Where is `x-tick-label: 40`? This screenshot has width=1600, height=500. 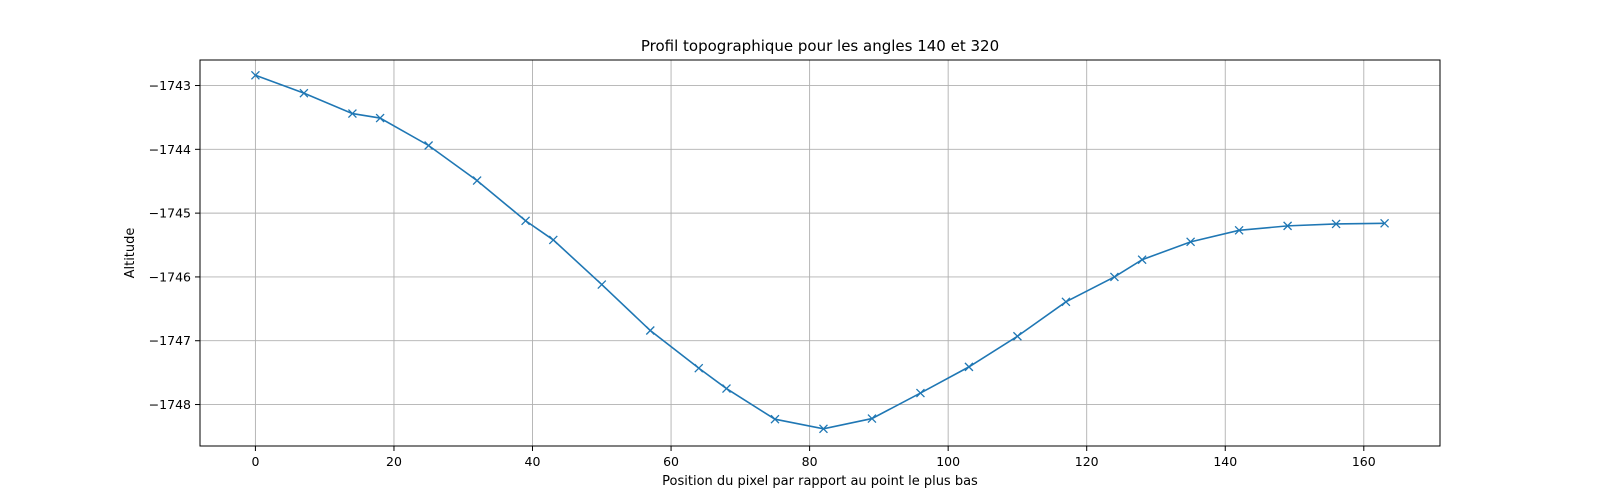
x-tick-label: 40 is located at coordinates (533, 461).